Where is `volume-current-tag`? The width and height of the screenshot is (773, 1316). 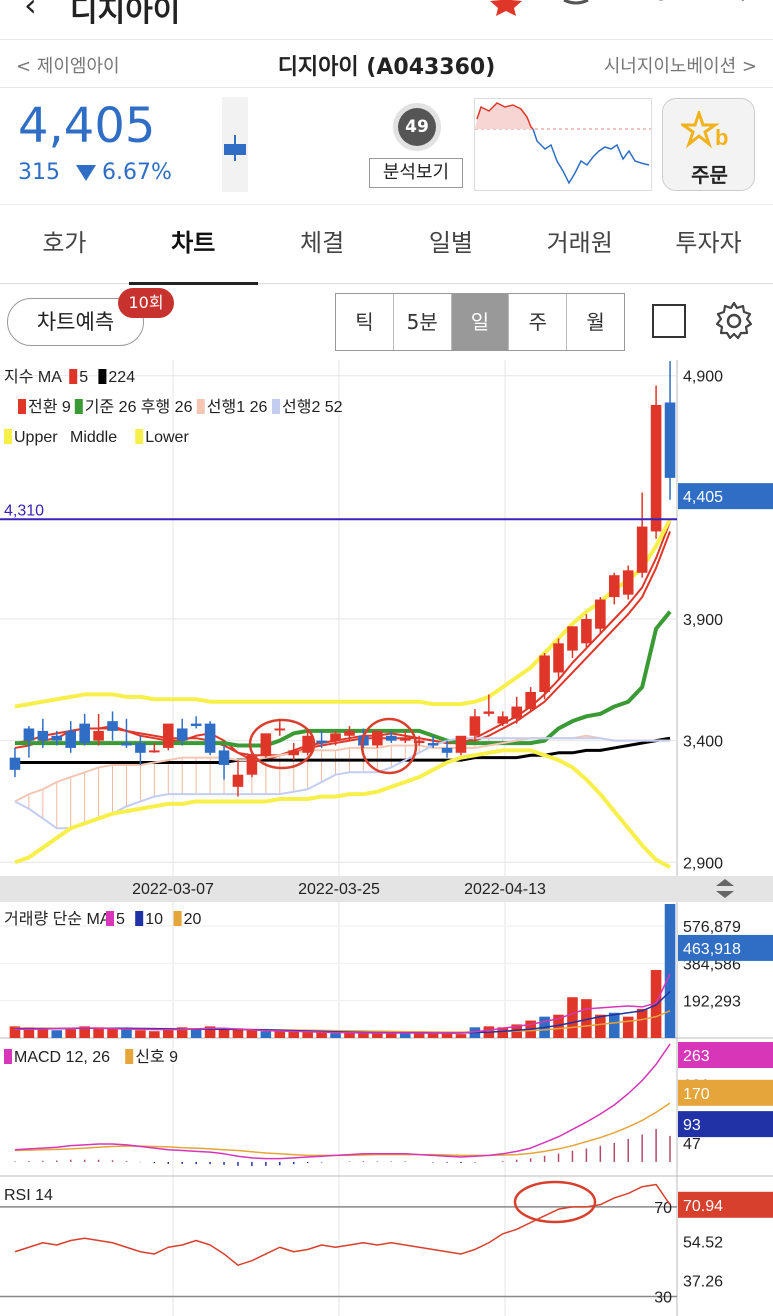 volume-current-tag is located at coordinates (725, 947).